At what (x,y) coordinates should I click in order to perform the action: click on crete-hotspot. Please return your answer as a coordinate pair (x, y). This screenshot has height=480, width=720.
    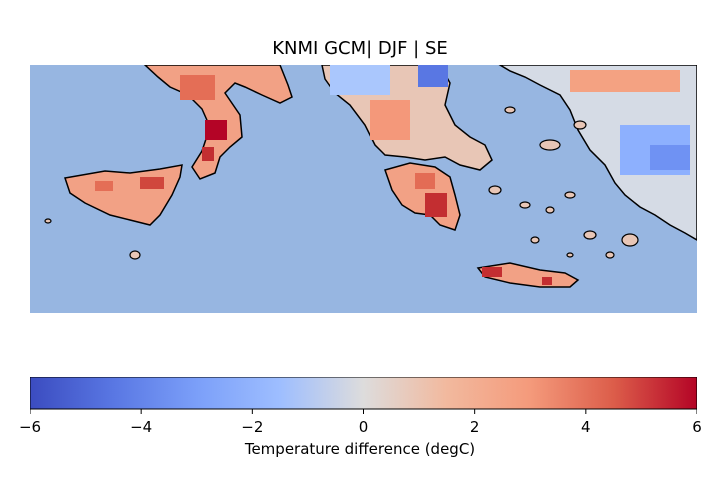
    Looking at the image, I should click on (492, 272).